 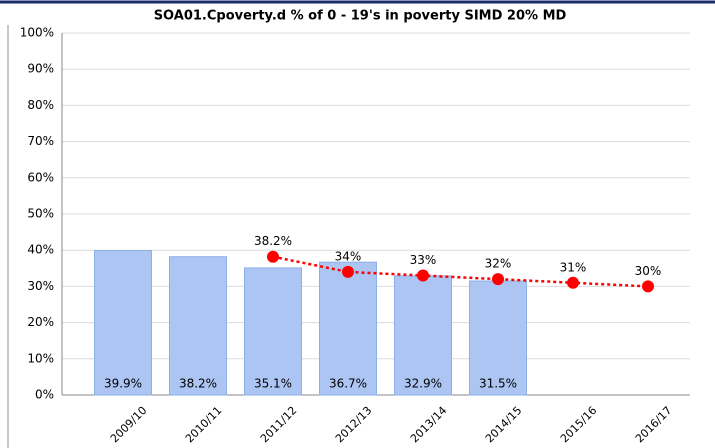 I want to click on bar-value-label: 39.9%, so click(x=123, y=384).